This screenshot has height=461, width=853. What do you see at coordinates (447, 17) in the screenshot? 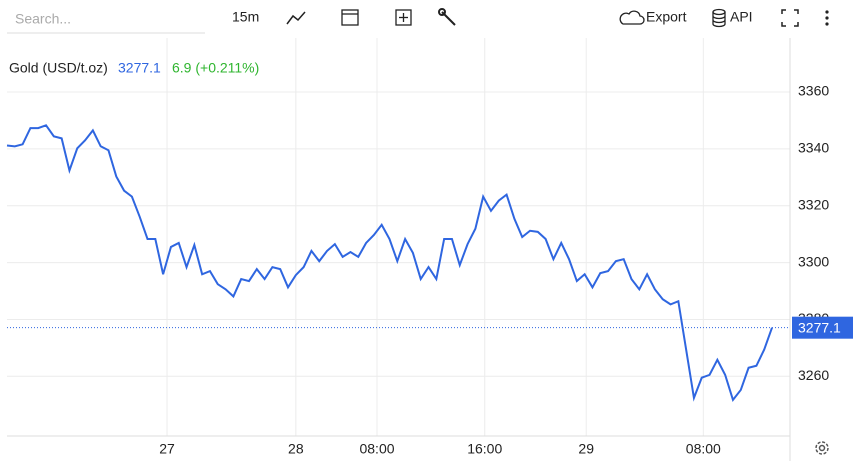
I see `tools-icon` at bounding box center [447, 17].